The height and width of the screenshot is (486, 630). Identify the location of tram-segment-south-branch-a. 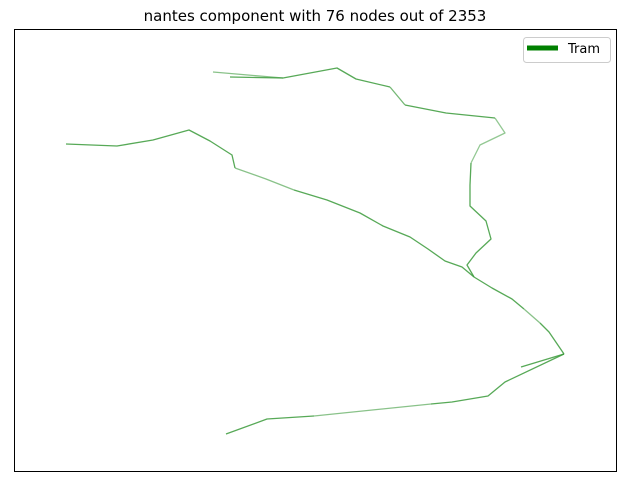
(497, 379).